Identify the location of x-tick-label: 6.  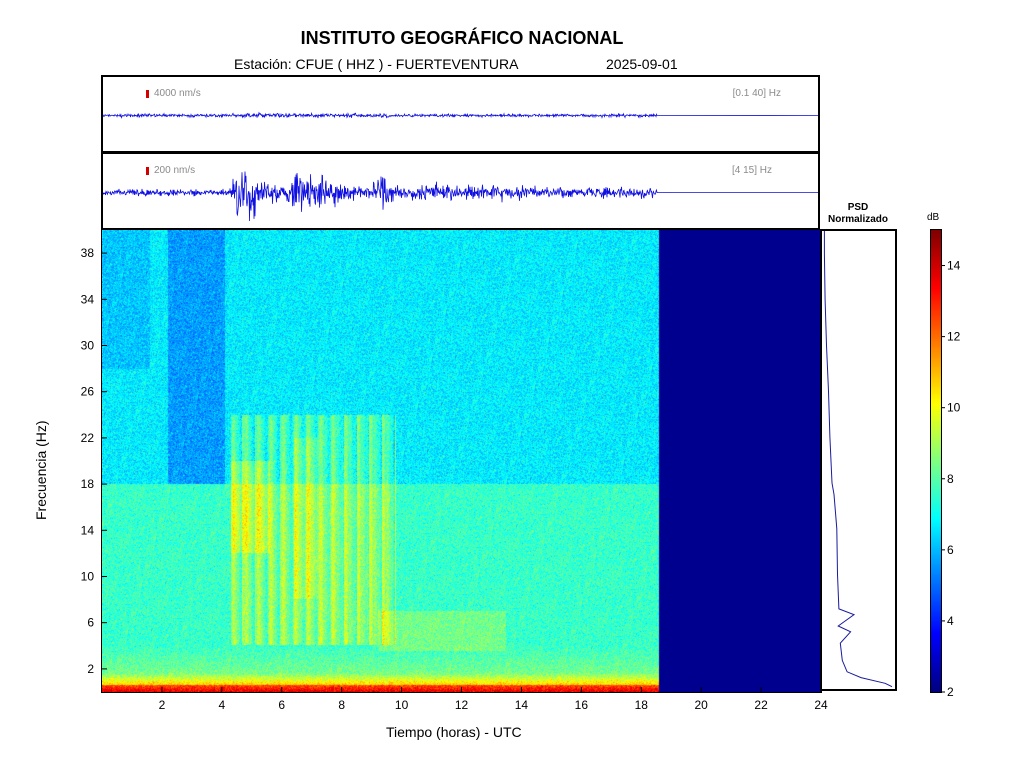
(281, 705).